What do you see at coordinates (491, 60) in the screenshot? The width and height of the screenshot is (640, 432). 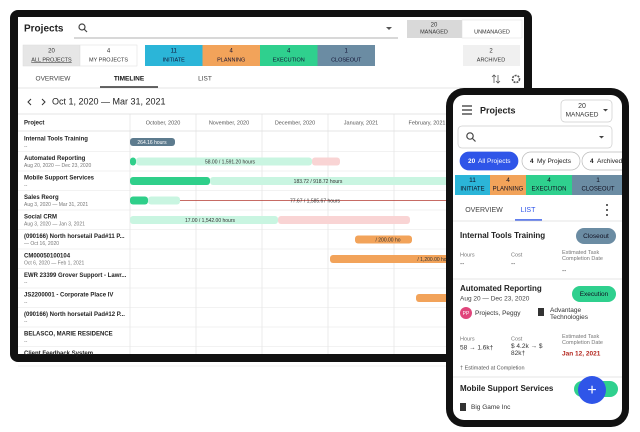 I see `archived-label: ARCHIVED` at bounding box center [491, 60].